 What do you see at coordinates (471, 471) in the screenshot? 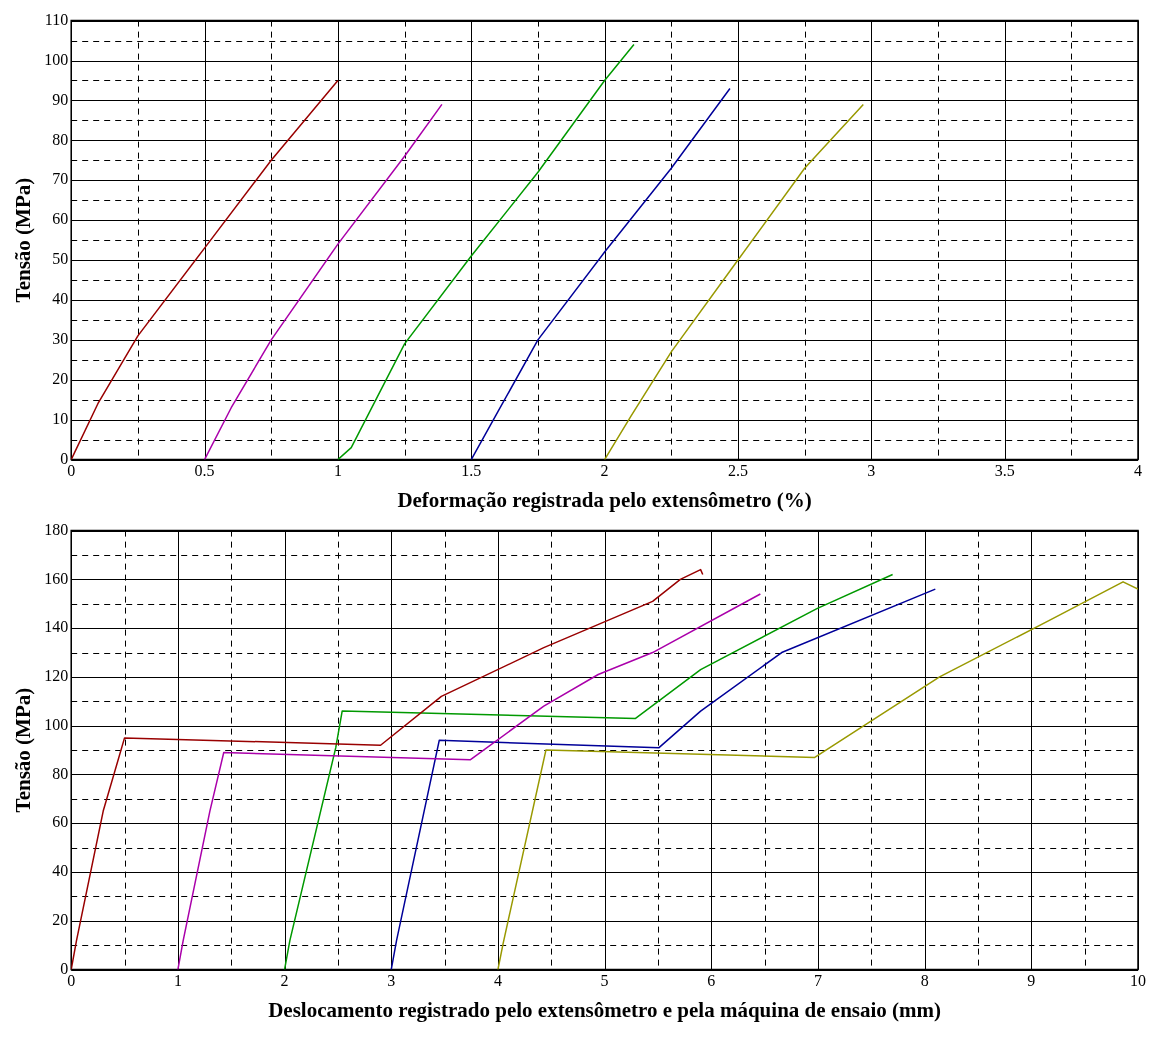
I see `x-tick-label: 1.5` at bounding box center [471, 471].